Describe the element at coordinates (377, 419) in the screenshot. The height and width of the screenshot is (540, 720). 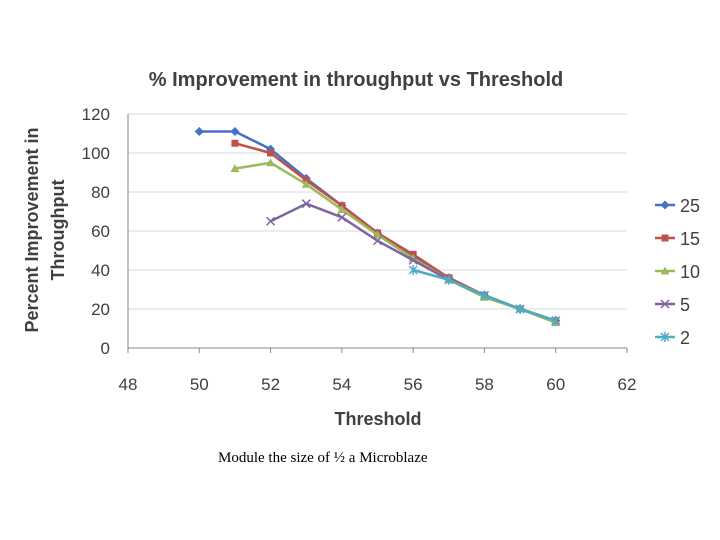
I see `x-axis-label: Threshold` at that location.